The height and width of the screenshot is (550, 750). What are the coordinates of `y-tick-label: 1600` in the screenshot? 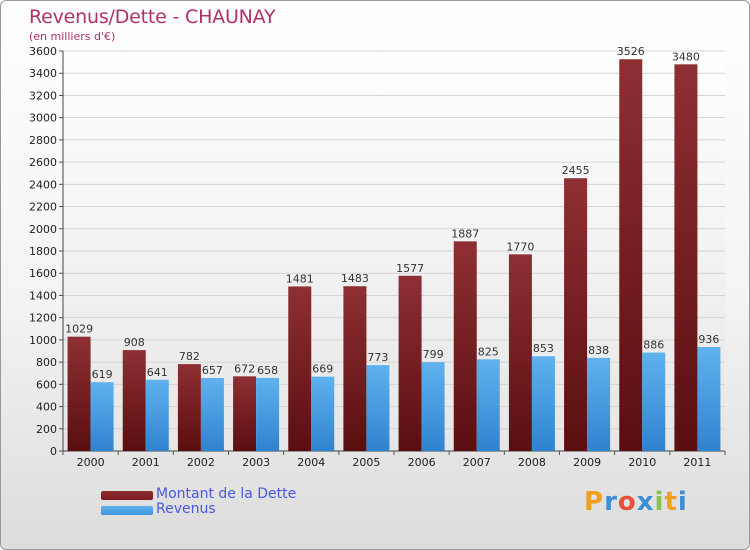 It's located at (43, 273).